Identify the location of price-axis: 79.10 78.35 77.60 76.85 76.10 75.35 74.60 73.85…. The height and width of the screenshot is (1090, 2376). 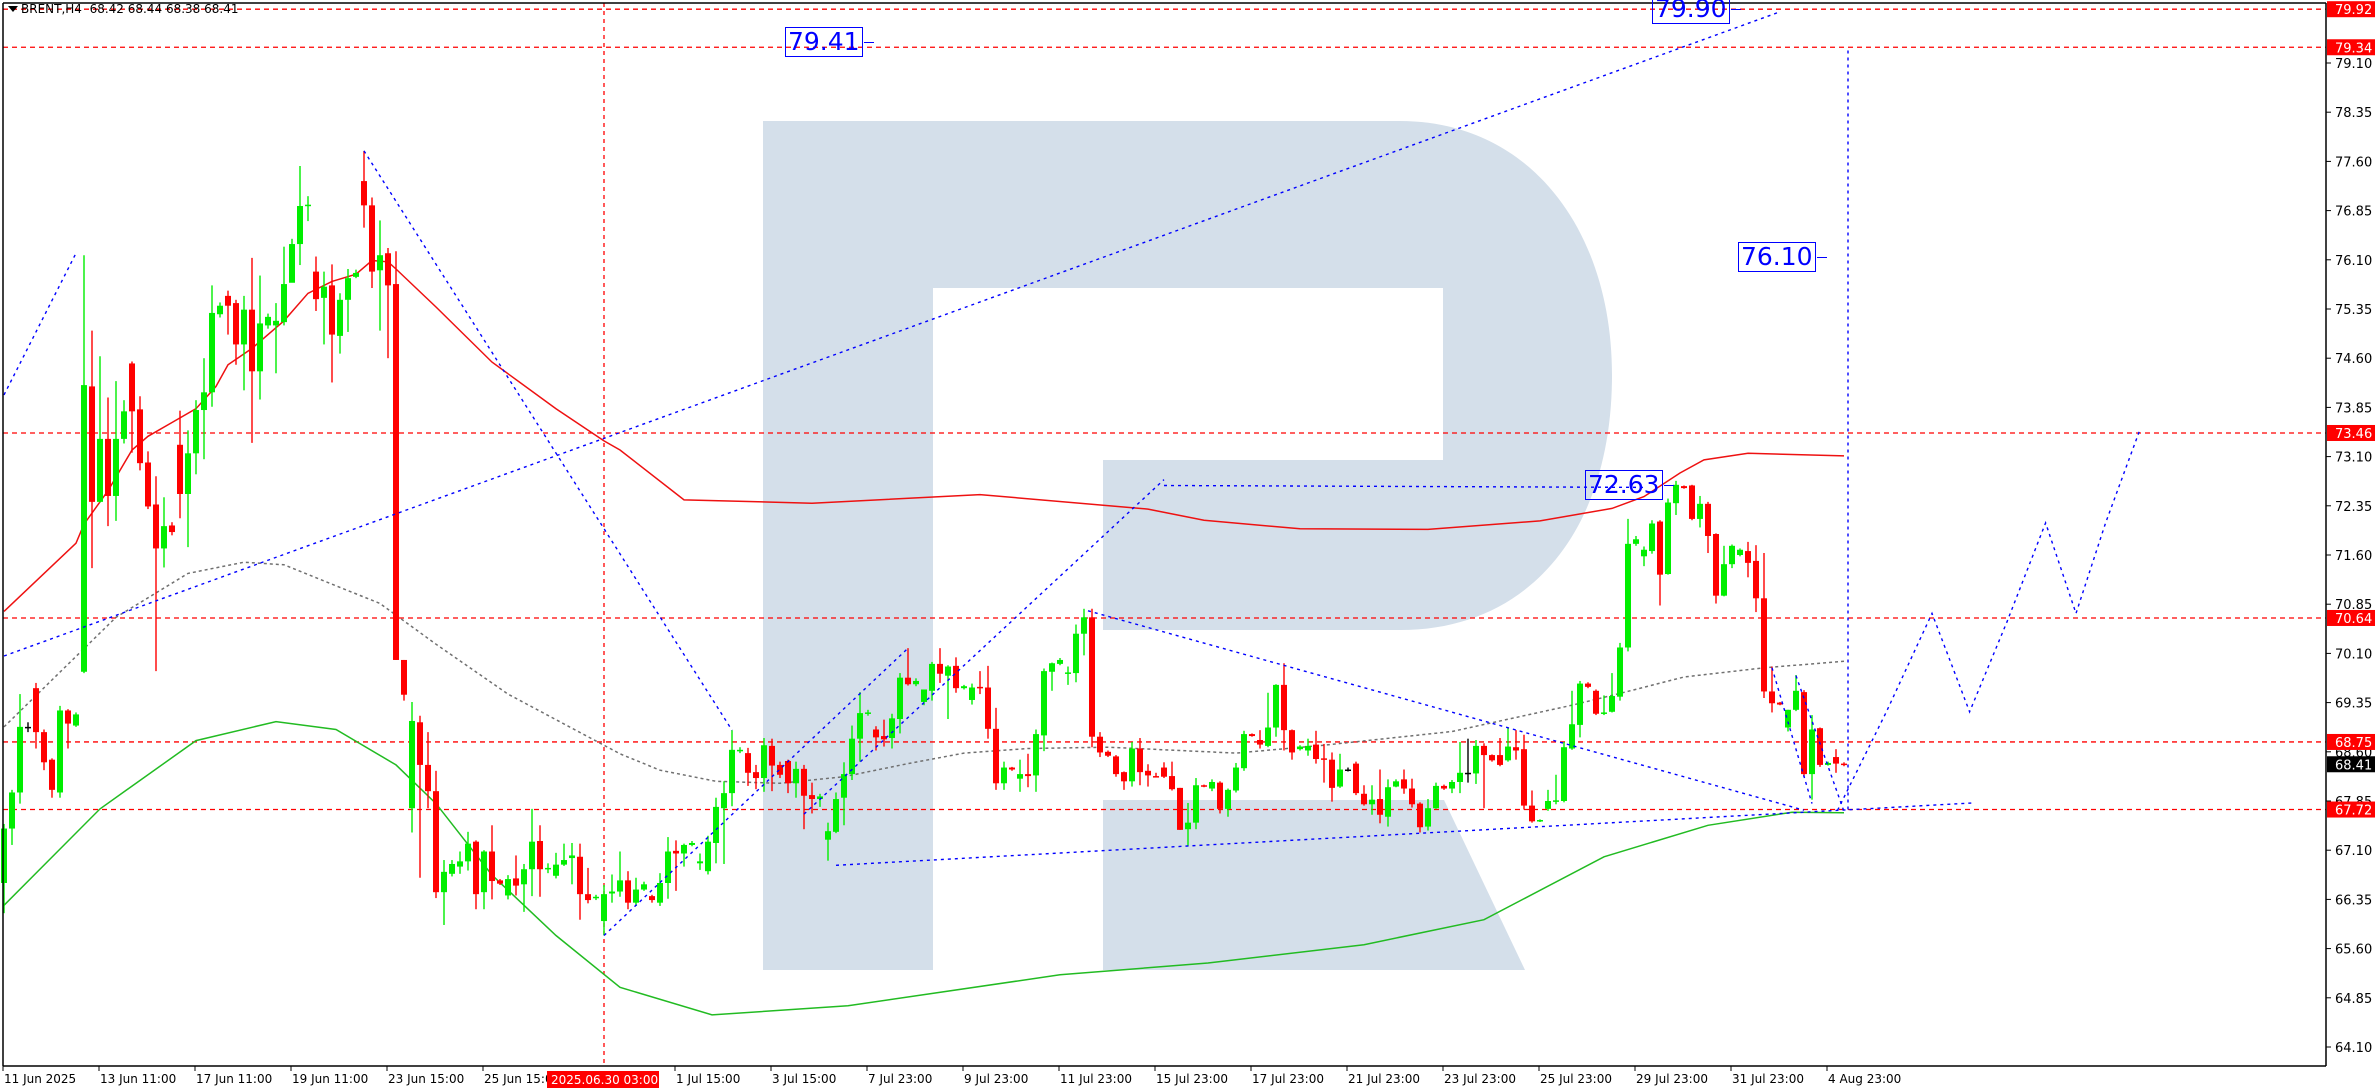
(2350, 528).